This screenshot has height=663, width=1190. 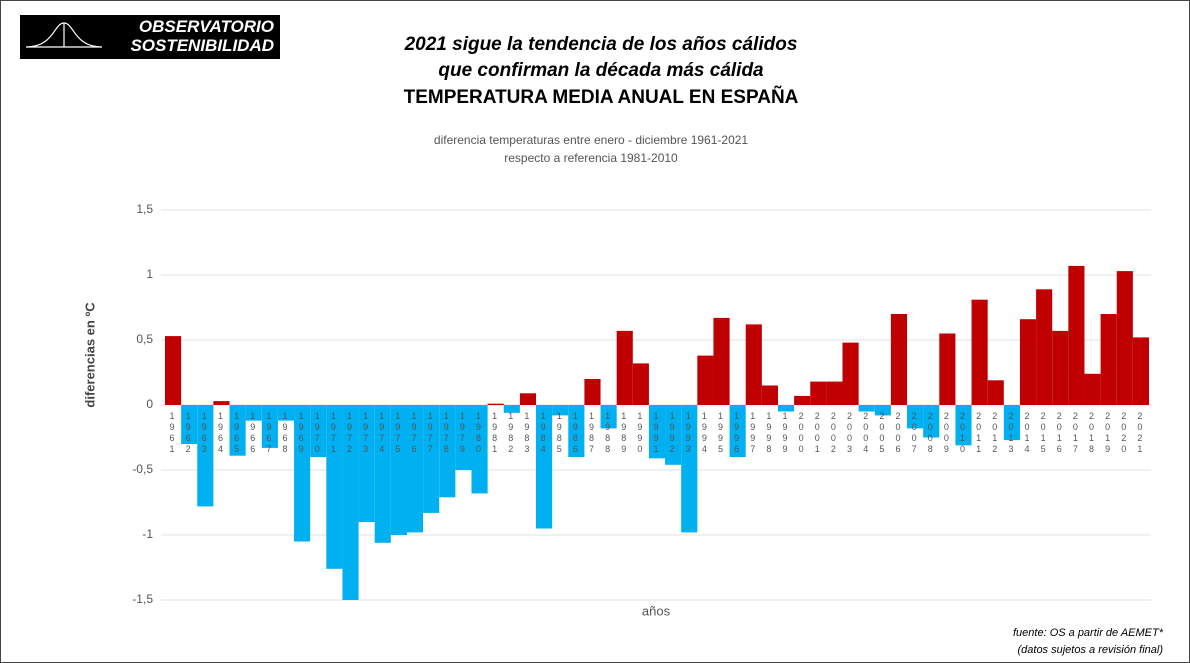 What do you see at coordinates (704, 433) in the screenshot?
I see `x-tick-label: 1994` at bounding box center [704, 433].